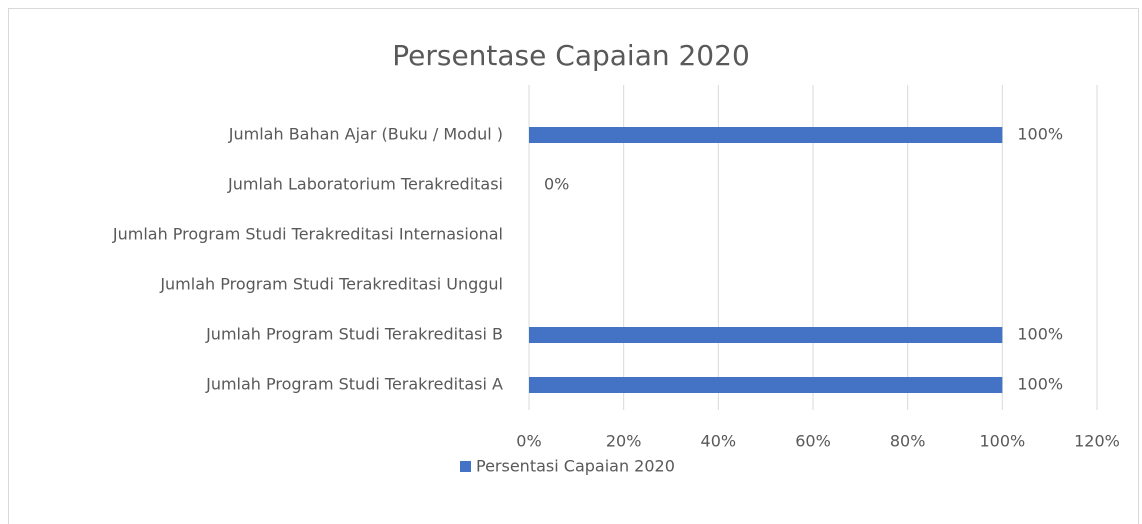 This screenshot has width=1142, height=524. What do you see at coordinates (1097, 441) in the screenshot?
I see `x-tick-label: 120%` at bounding box center [1097, 441].